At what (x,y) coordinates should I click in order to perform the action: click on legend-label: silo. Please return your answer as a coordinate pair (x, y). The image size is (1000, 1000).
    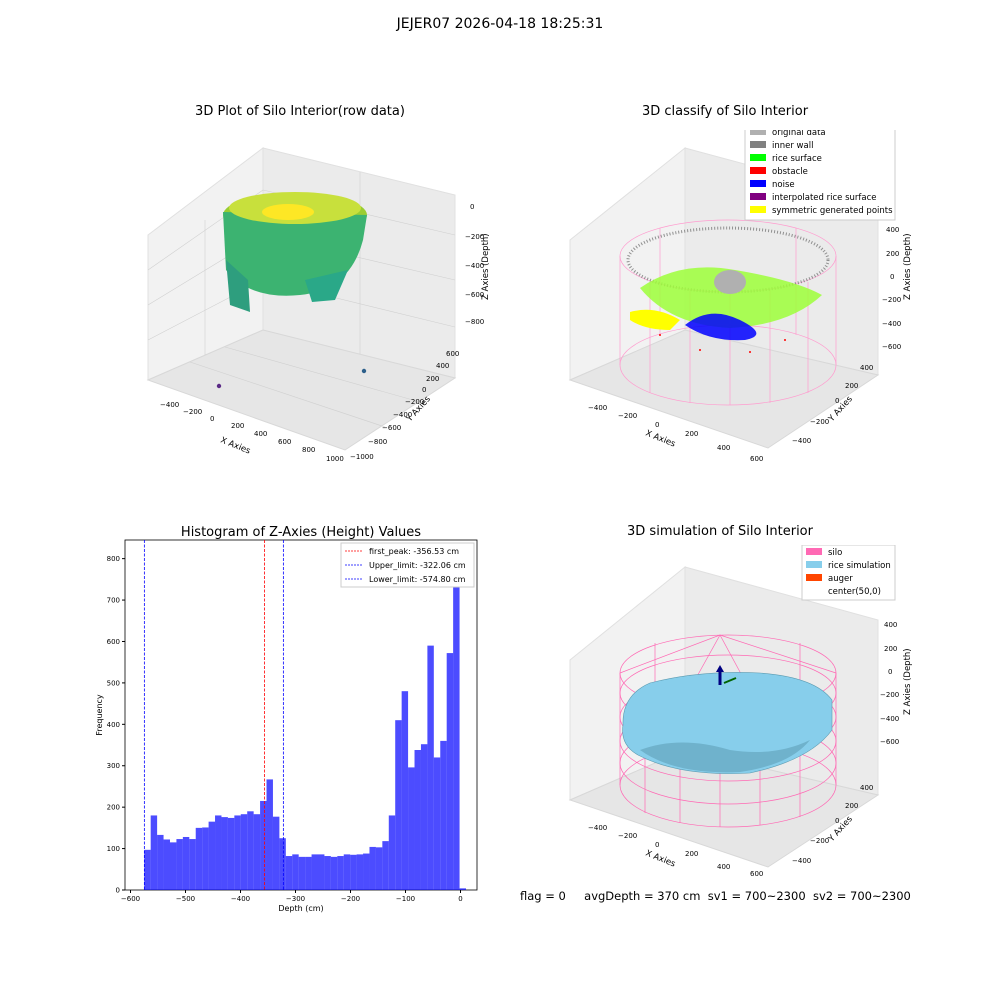
    Looking at the image, I should click on (835, 553).